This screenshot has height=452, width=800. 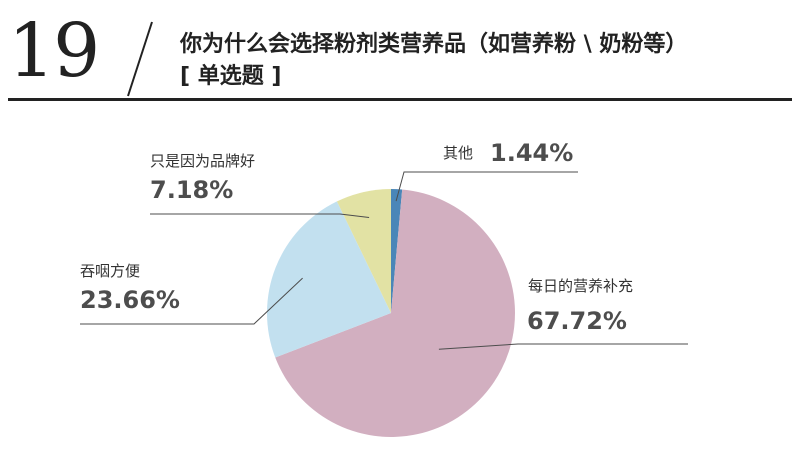 I want to click on pie-slice-brand, so click(x=363, y=251).